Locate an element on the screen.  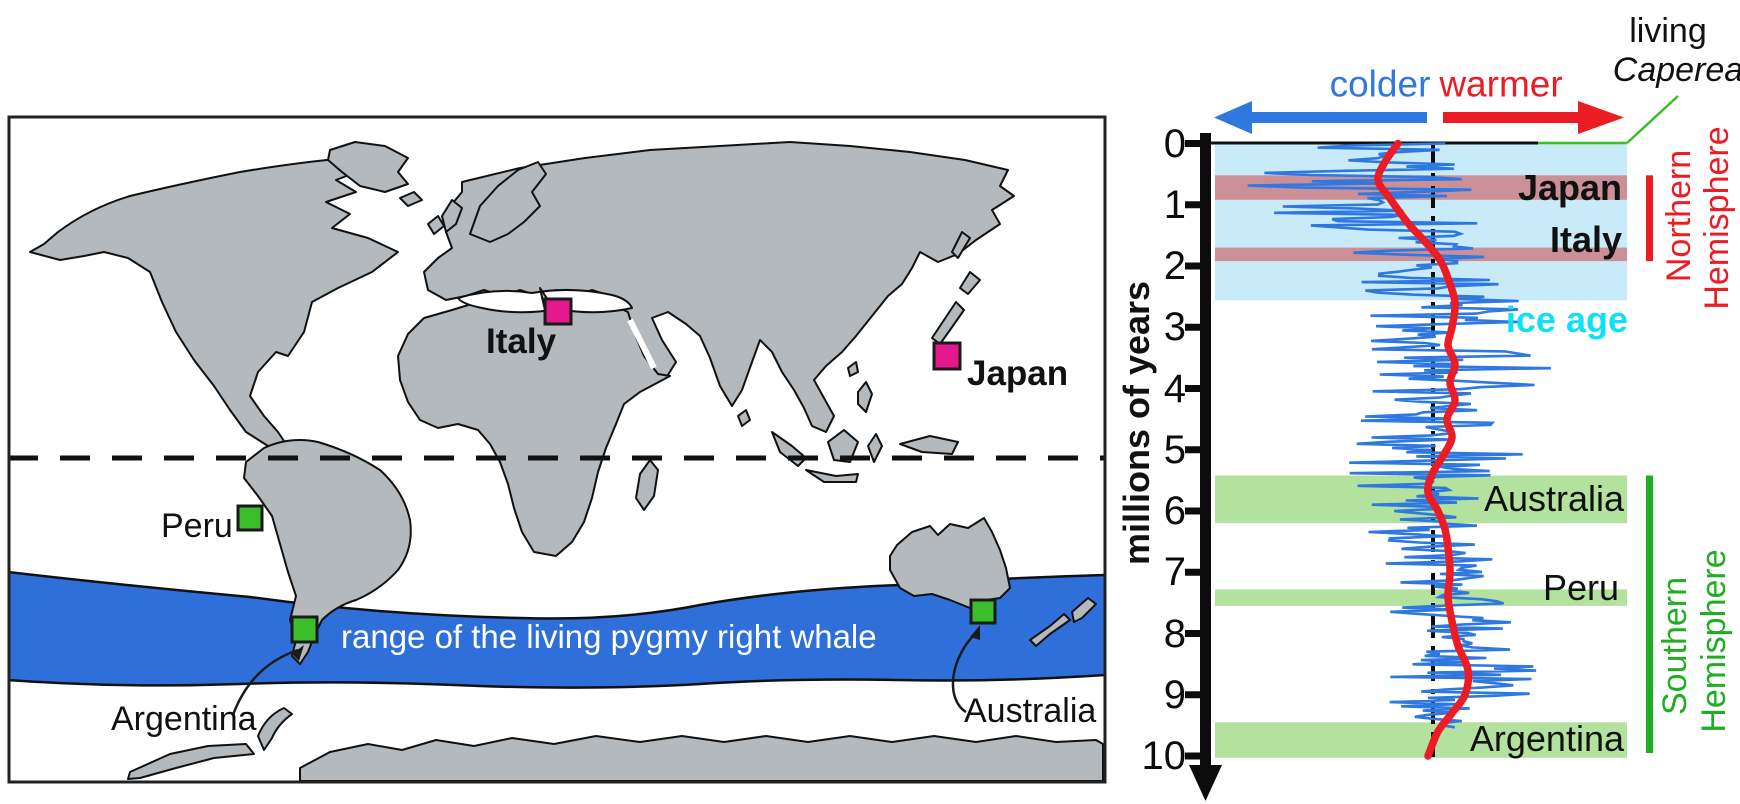
island-new-zealand-north is located at coordinates (1084, 610).